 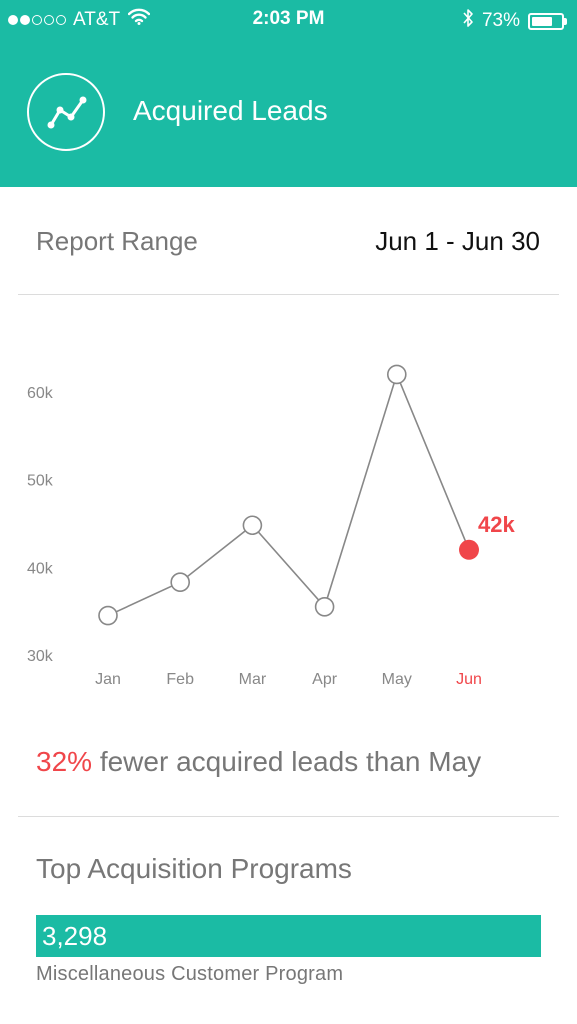 What do you see at coordinates (108, 679) in the screenshot?
I see `x-tick-label: Jan` at bounding box center [108, 679].